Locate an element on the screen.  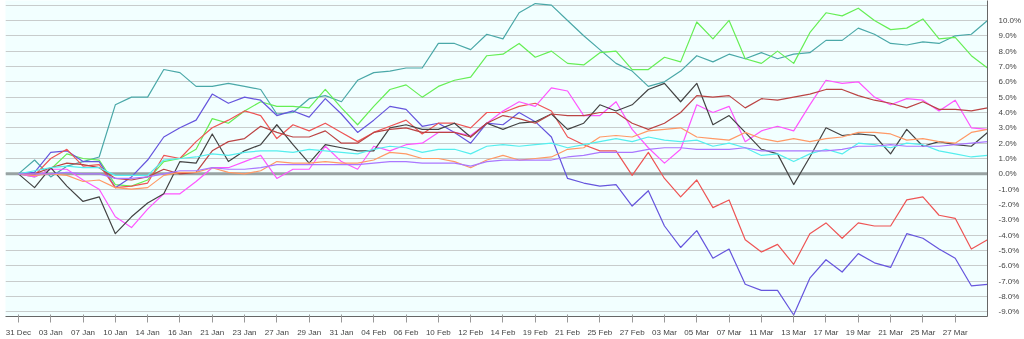
x-tick-label: 11 Mar is located at coordinates (761, 332).